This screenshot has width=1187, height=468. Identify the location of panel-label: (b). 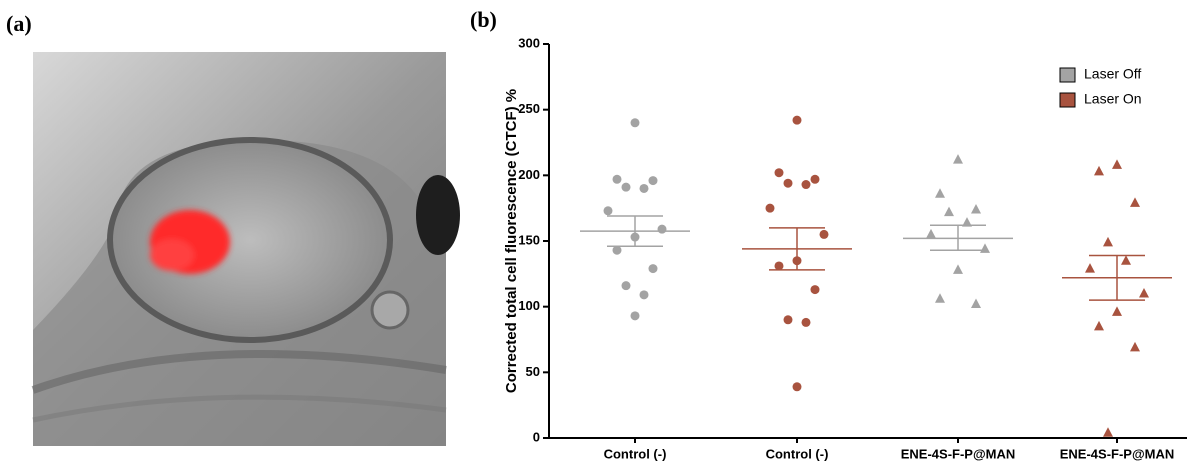
(483, 19).